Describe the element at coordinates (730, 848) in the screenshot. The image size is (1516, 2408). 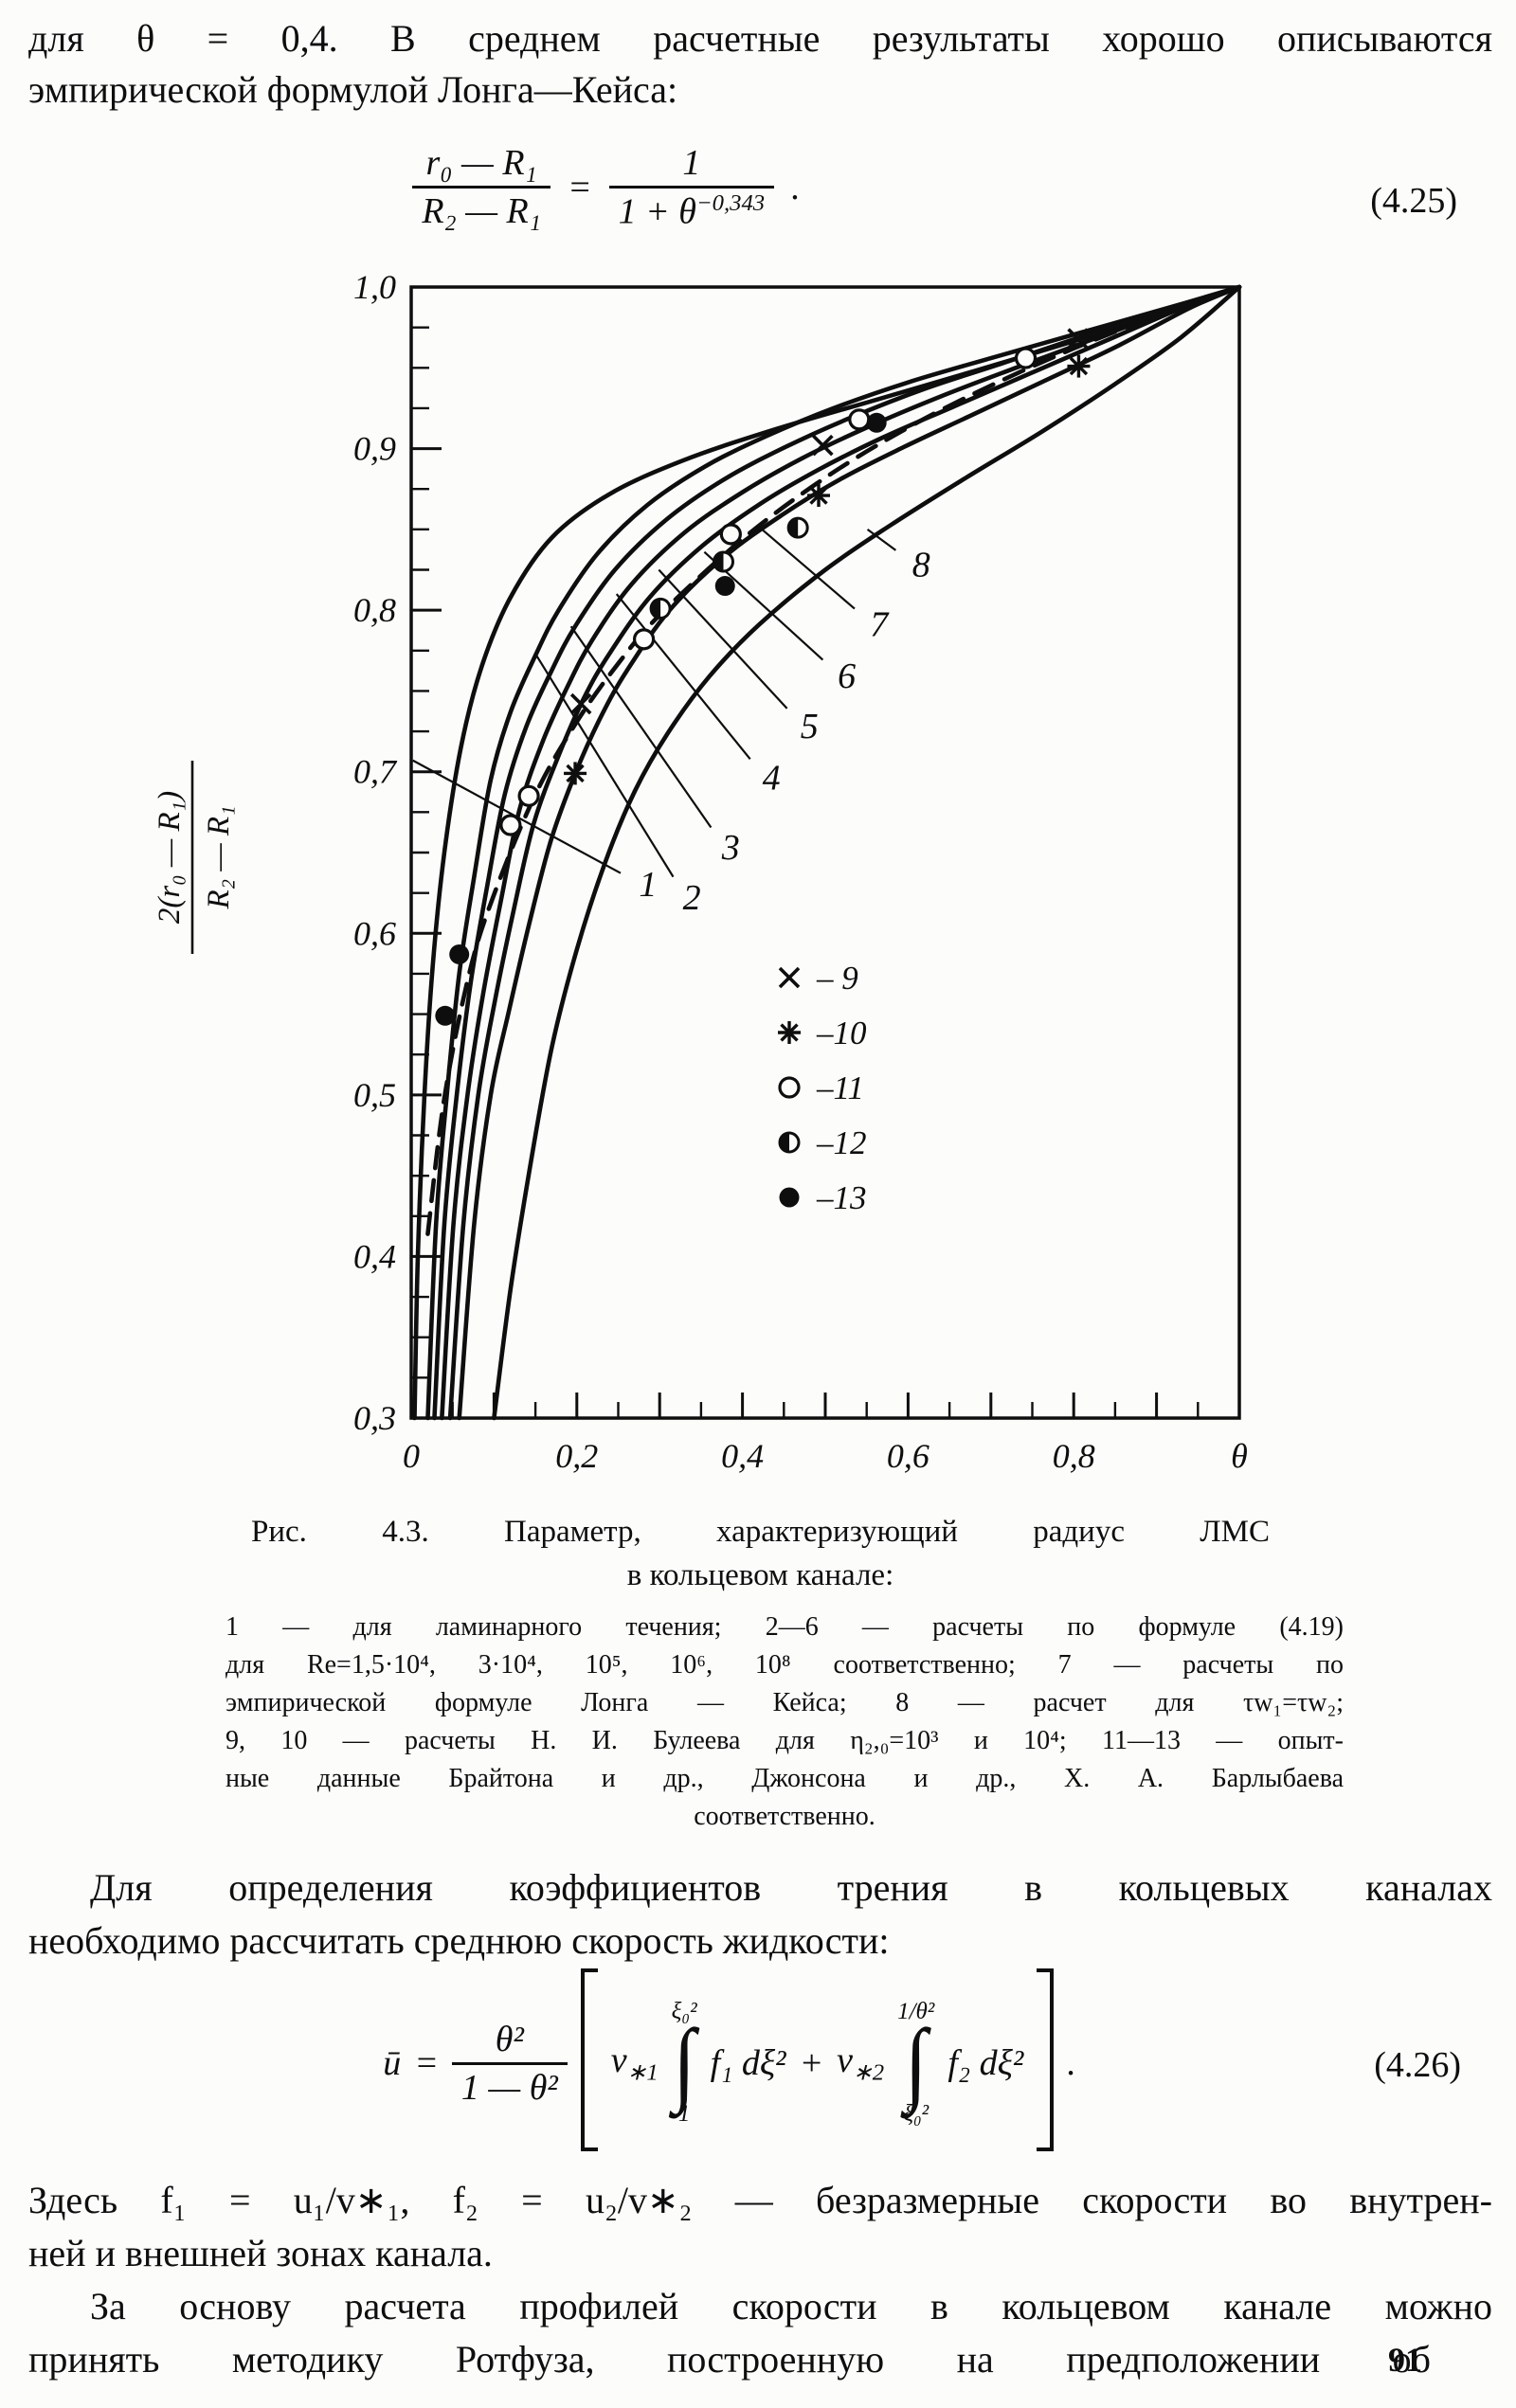
I see `curve-label-3: 3` at that location.